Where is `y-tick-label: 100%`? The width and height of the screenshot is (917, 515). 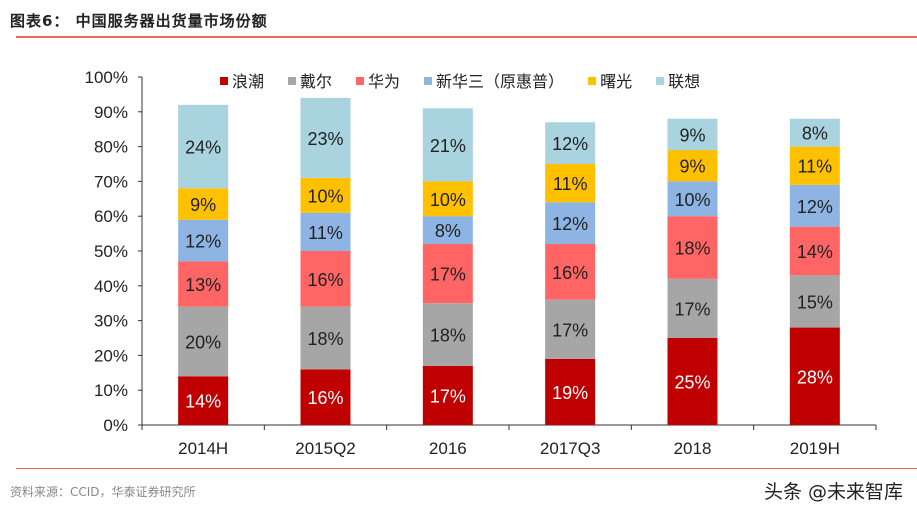 y-tick-label: 100% is located at coordinates (106, 77).